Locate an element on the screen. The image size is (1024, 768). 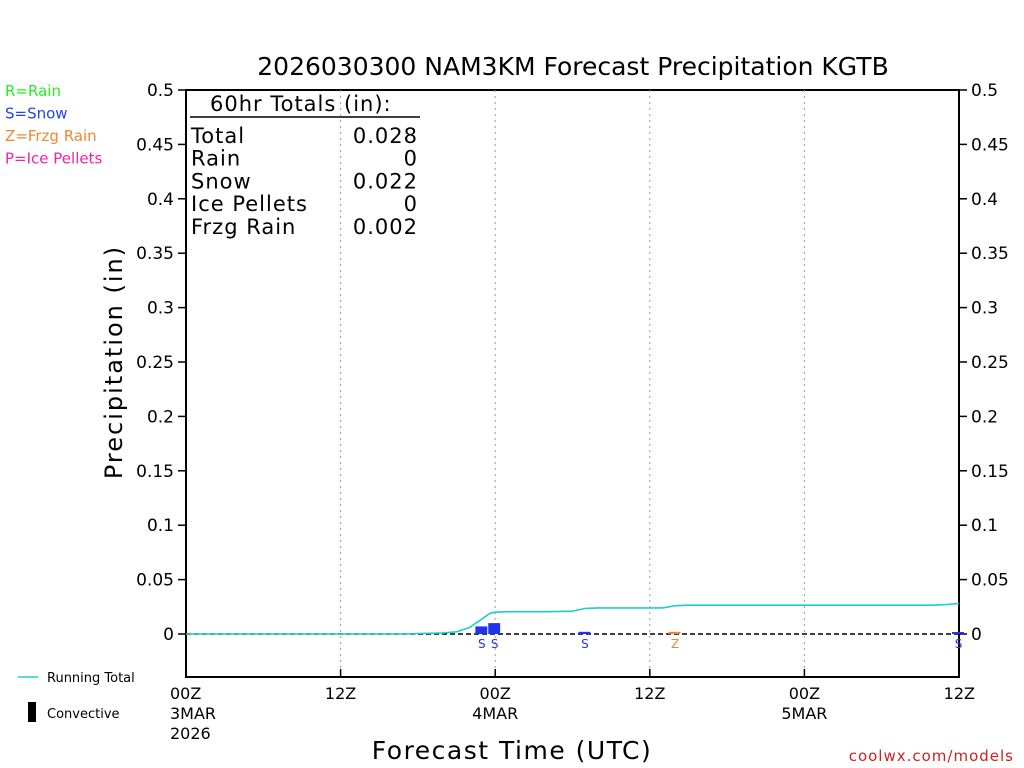
precip-type-label-2: S is located at coordinates (585, 644).